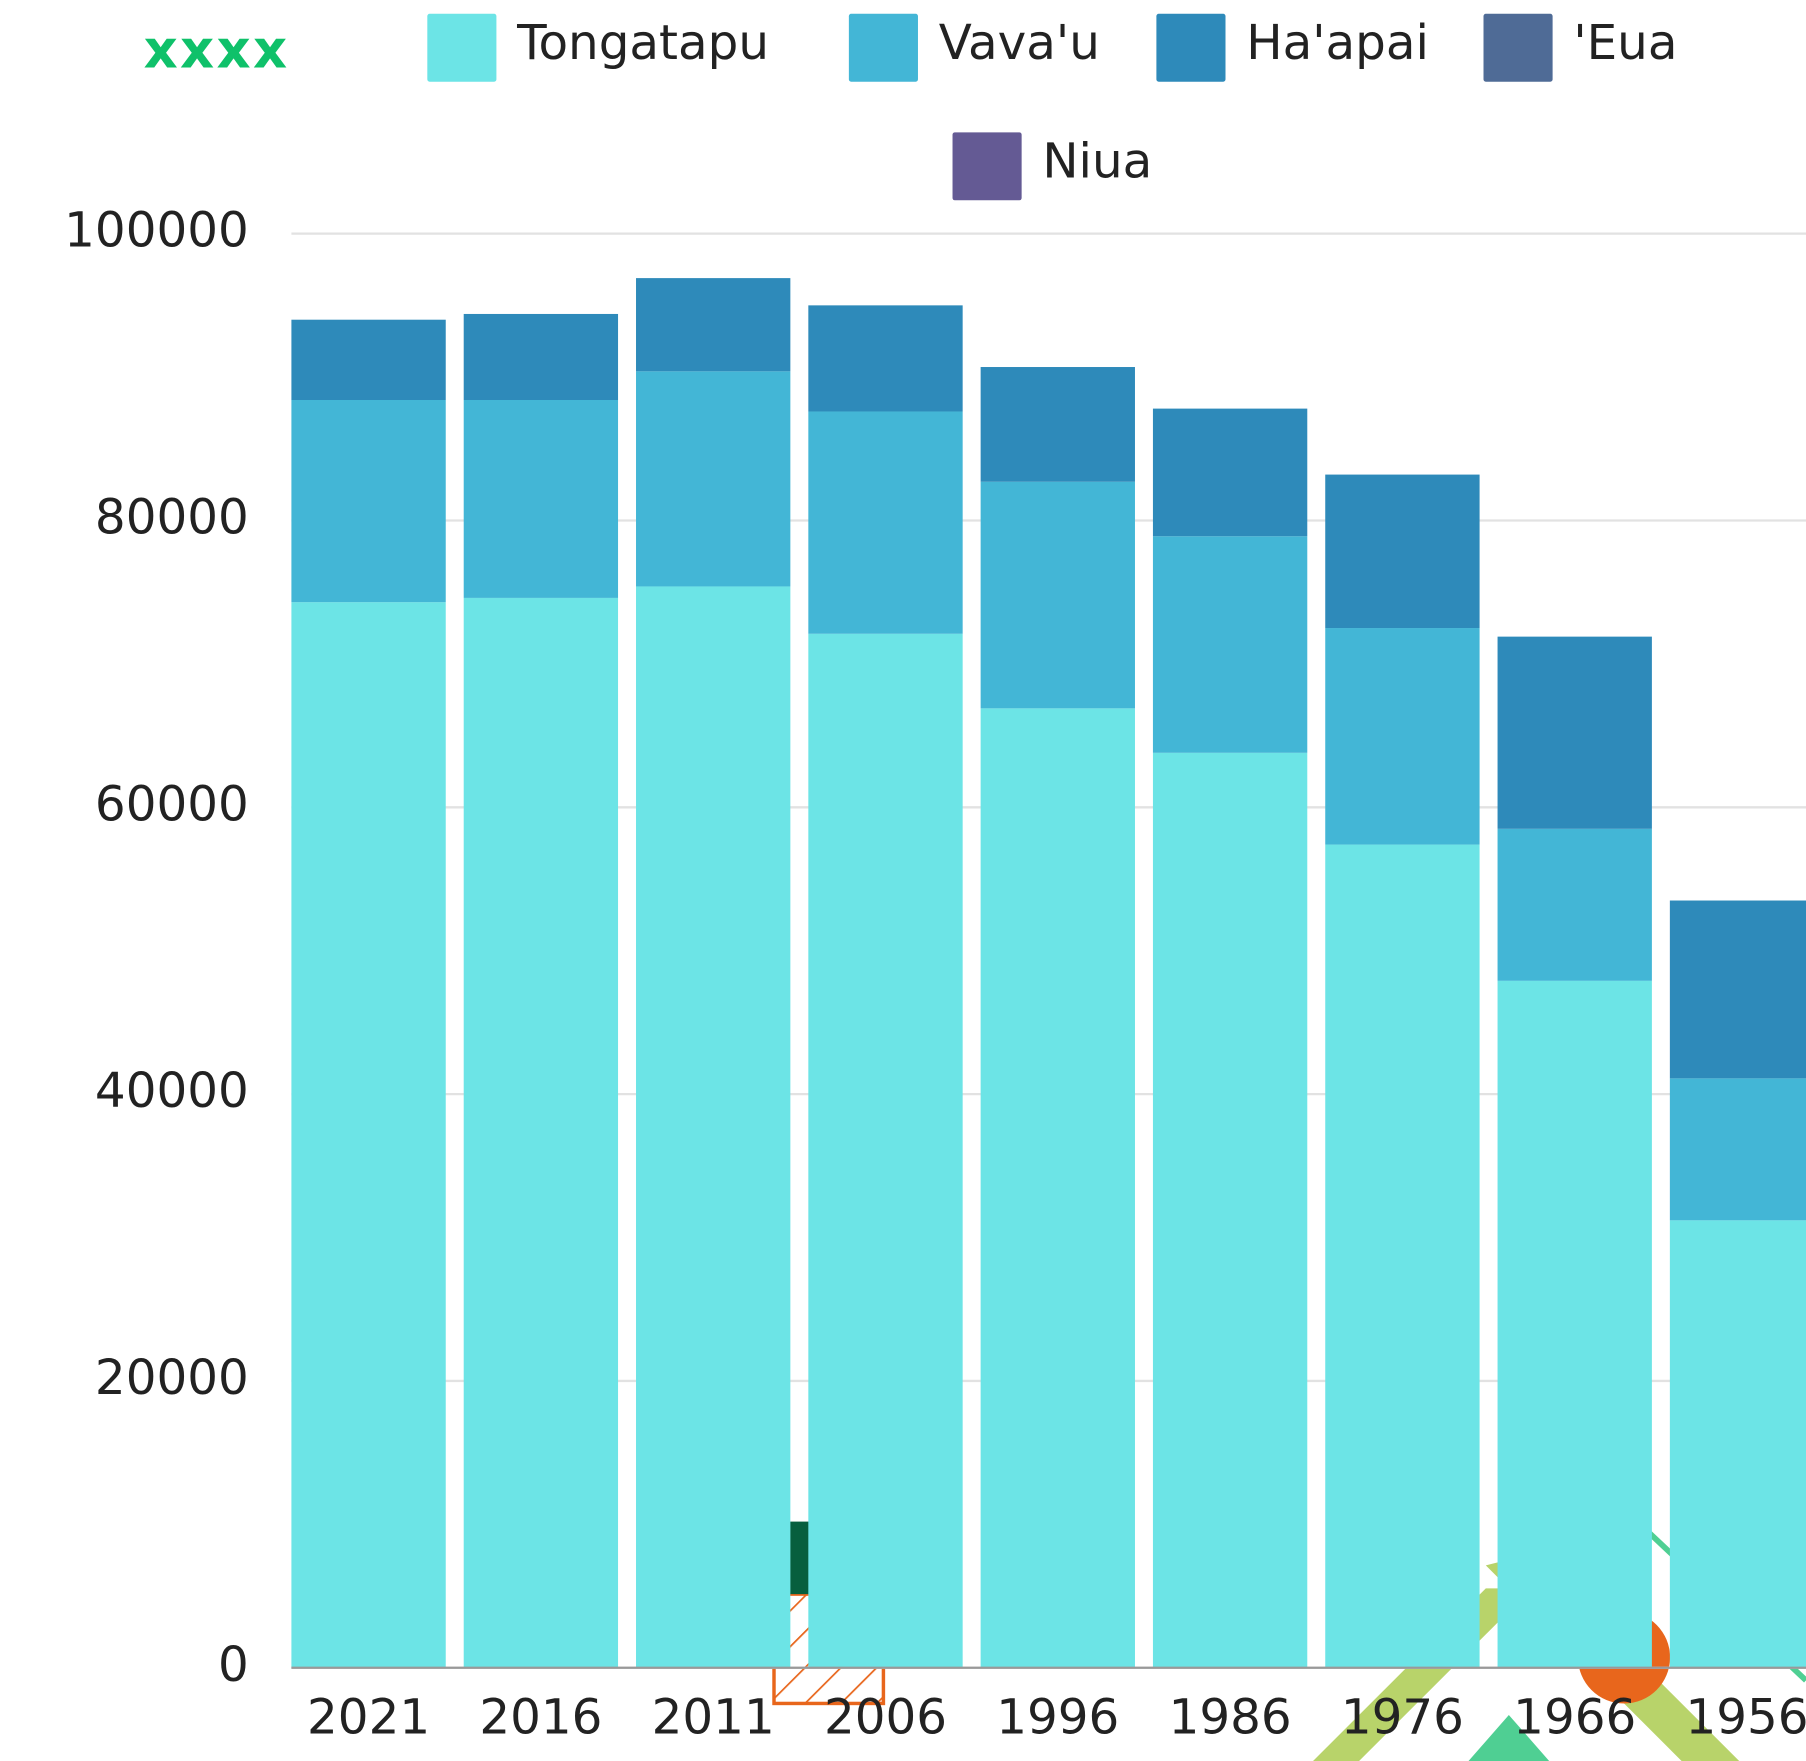 This screenshot has height=1761, width=1806. What do you see at coordinates (1509, 1737) in the screenshot?
I see `stripe` at bounding box center [1509, 1737].